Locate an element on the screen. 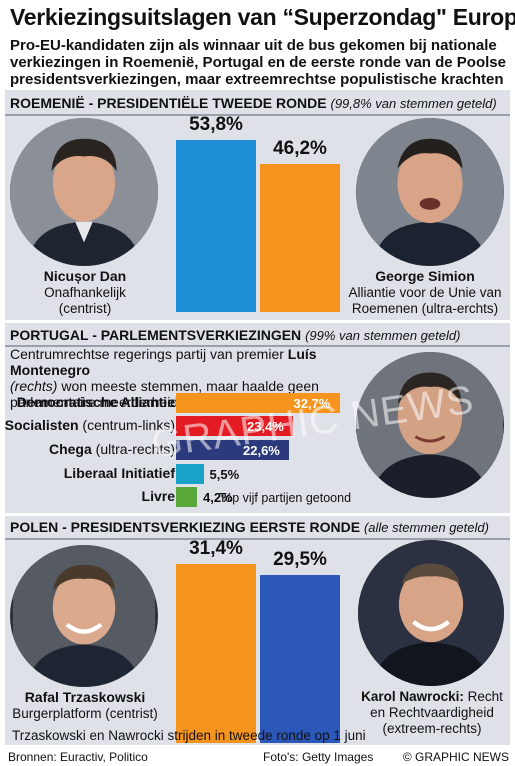 The height and width of the screenshot is (766, 515). romania-left-desc-1: Onafhankelijk is located at coordinates (85, 292).